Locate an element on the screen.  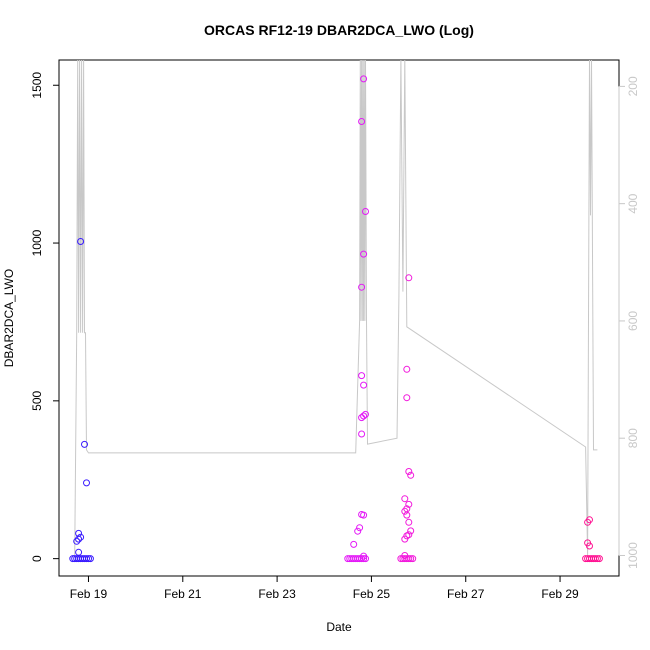
y2-tick-label: 600 is located at coordinates (633, 321).